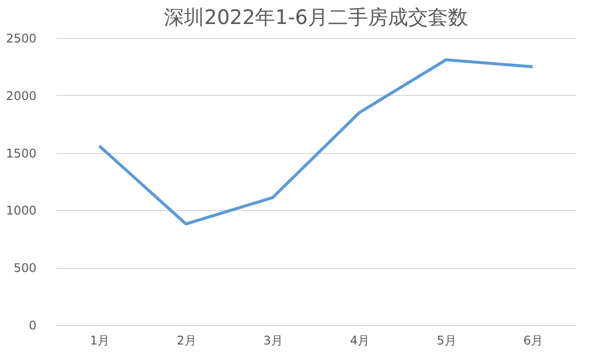 Image resolution: width=600 pixels, height=361 pixels. What do you see at coordinates (533, 341) in the screenshot?
I see `x-tick-label: 6月` at bounding box center [533, 341].